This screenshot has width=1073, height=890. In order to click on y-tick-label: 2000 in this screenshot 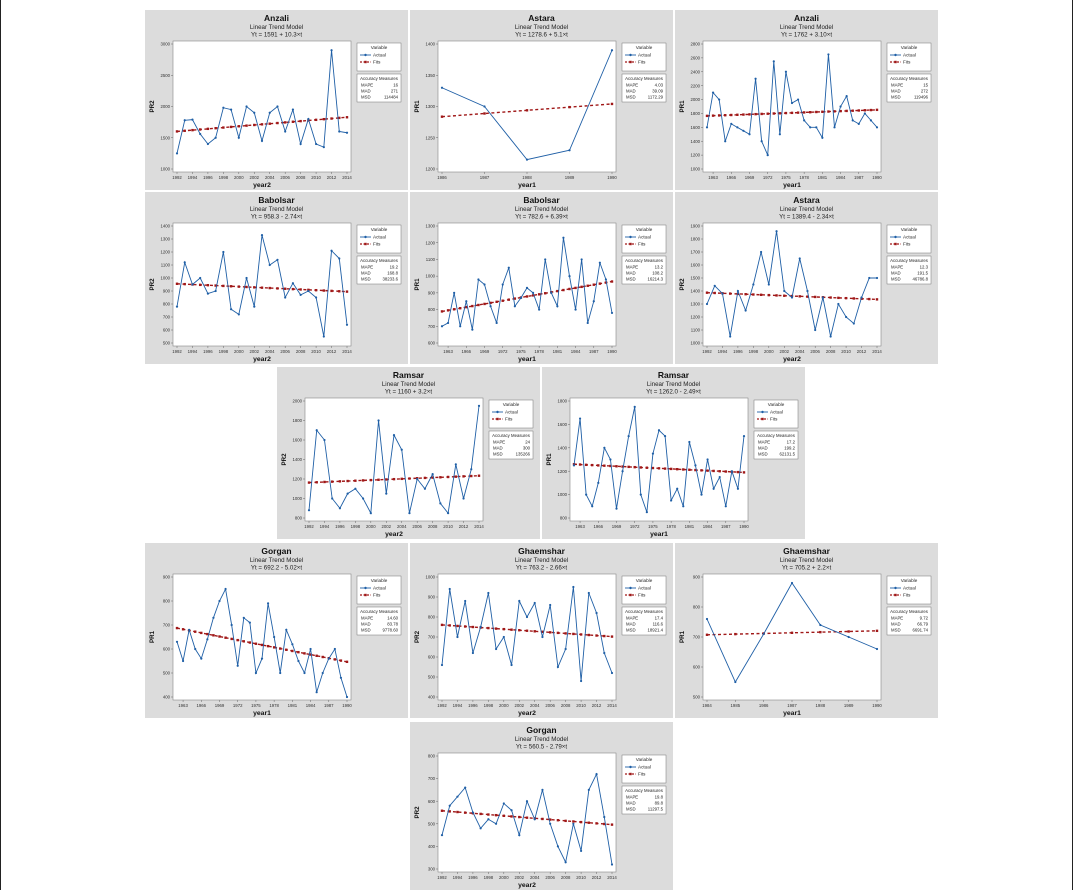, I will do `click(297, 401)`.